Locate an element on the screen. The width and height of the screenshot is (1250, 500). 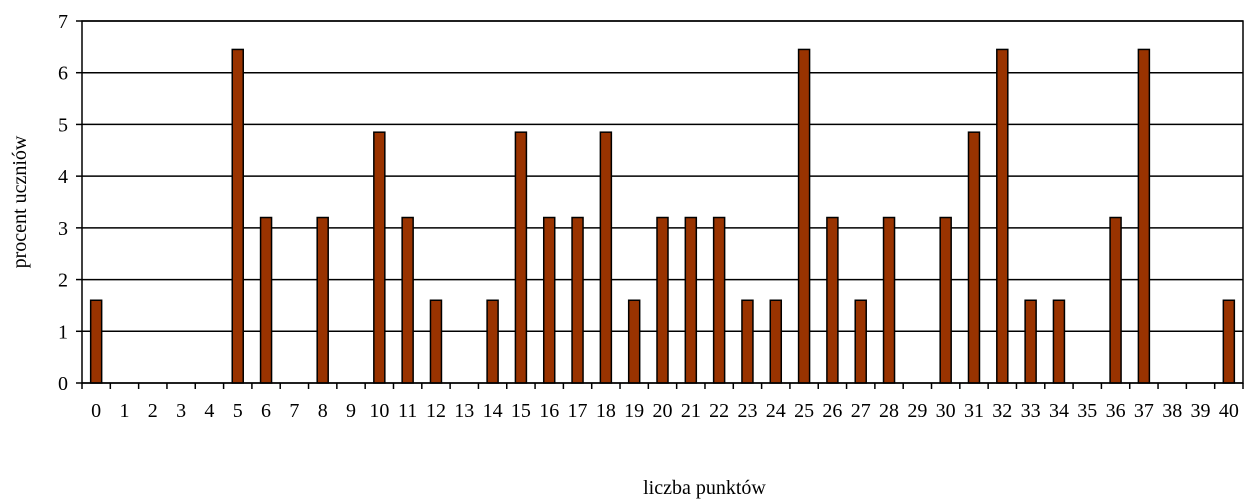
x-tick-label: 1 is located at coordinates (124, 411).